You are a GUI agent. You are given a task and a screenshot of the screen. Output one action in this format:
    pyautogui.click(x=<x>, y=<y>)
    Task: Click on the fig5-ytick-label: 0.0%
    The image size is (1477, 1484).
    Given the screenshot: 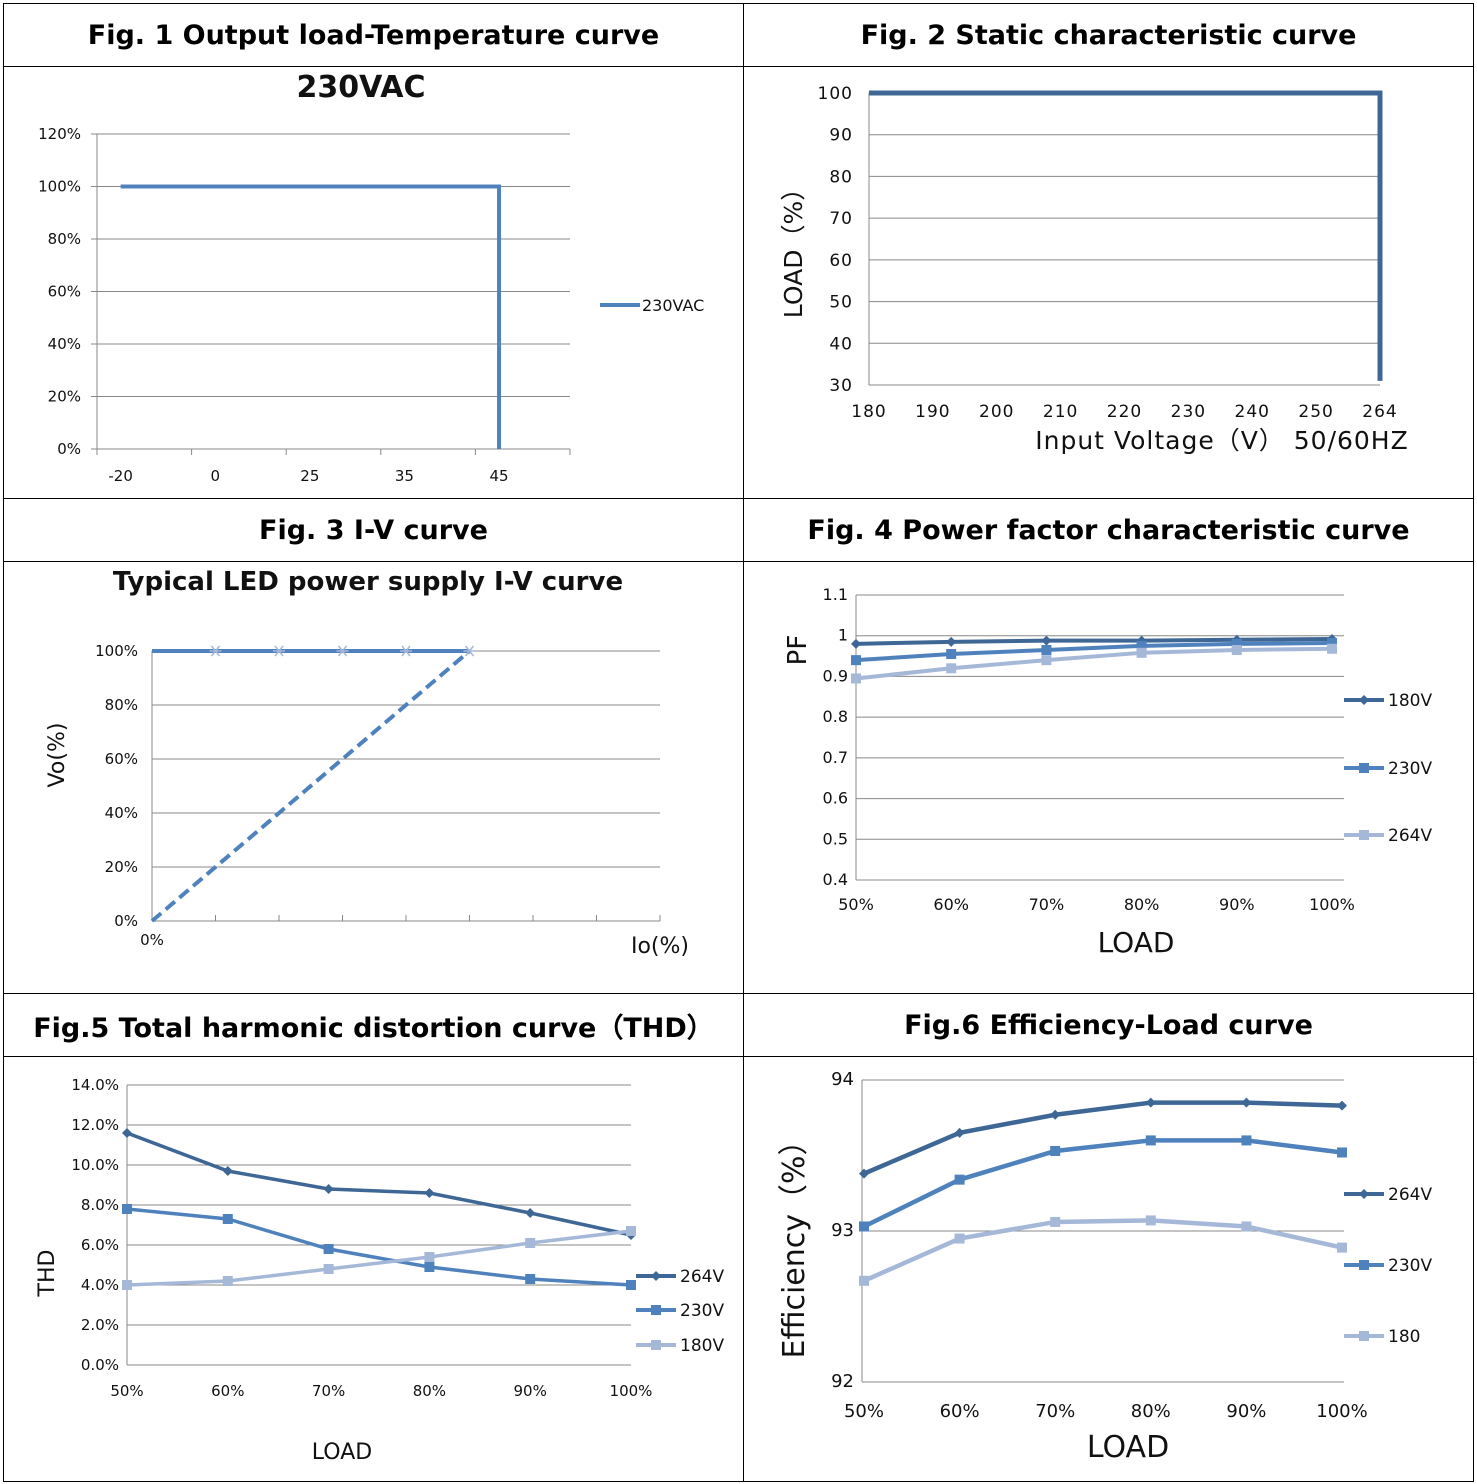 What is the action you would take?
    pyautogui.click(x=100, y=1365)
    